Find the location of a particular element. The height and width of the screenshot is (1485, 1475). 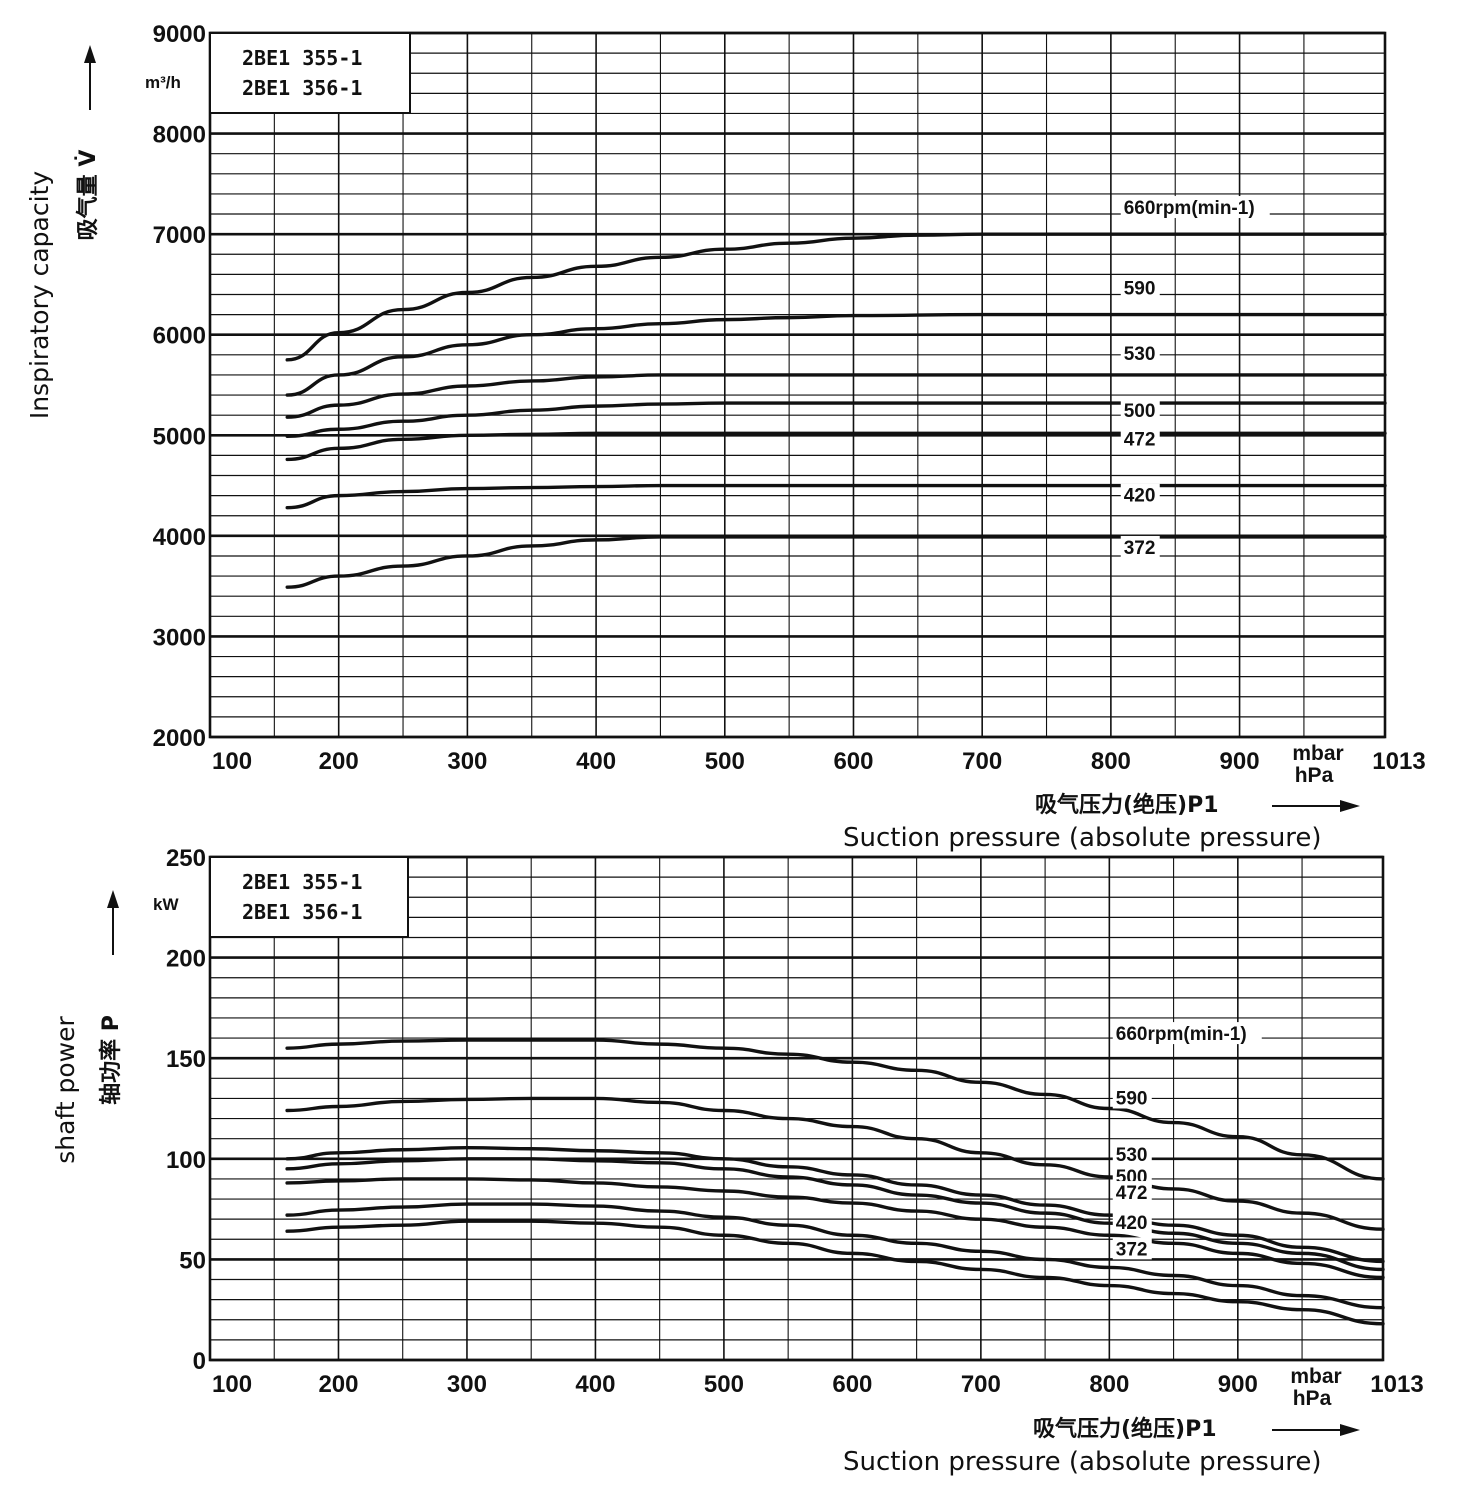

y-tick-label: 9000 is located at coordinates (179, 34).